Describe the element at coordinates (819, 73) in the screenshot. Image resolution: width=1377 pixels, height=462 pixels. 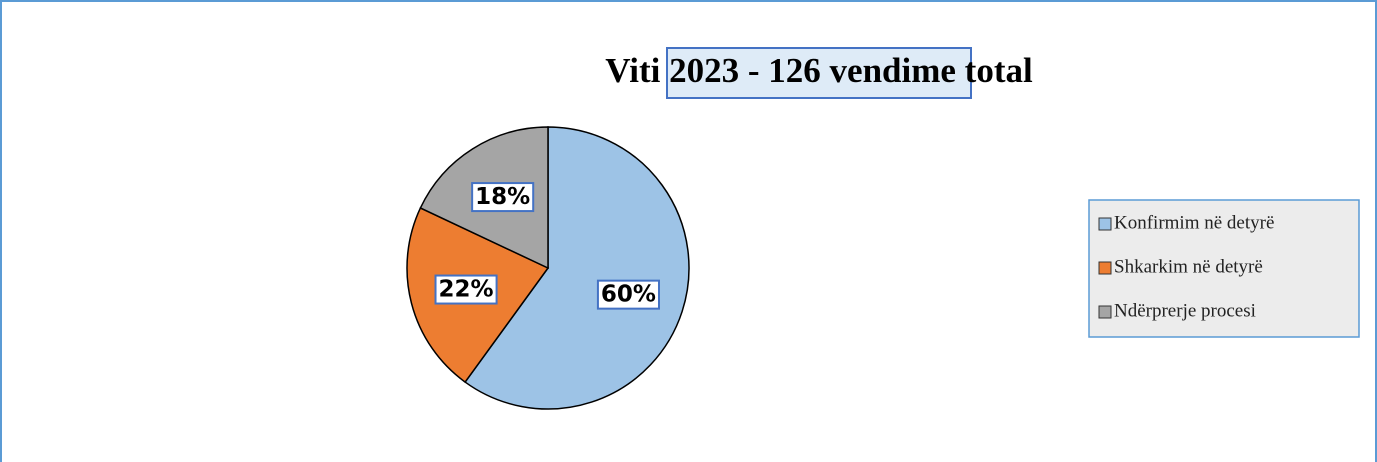
I see `title-box` at that location.